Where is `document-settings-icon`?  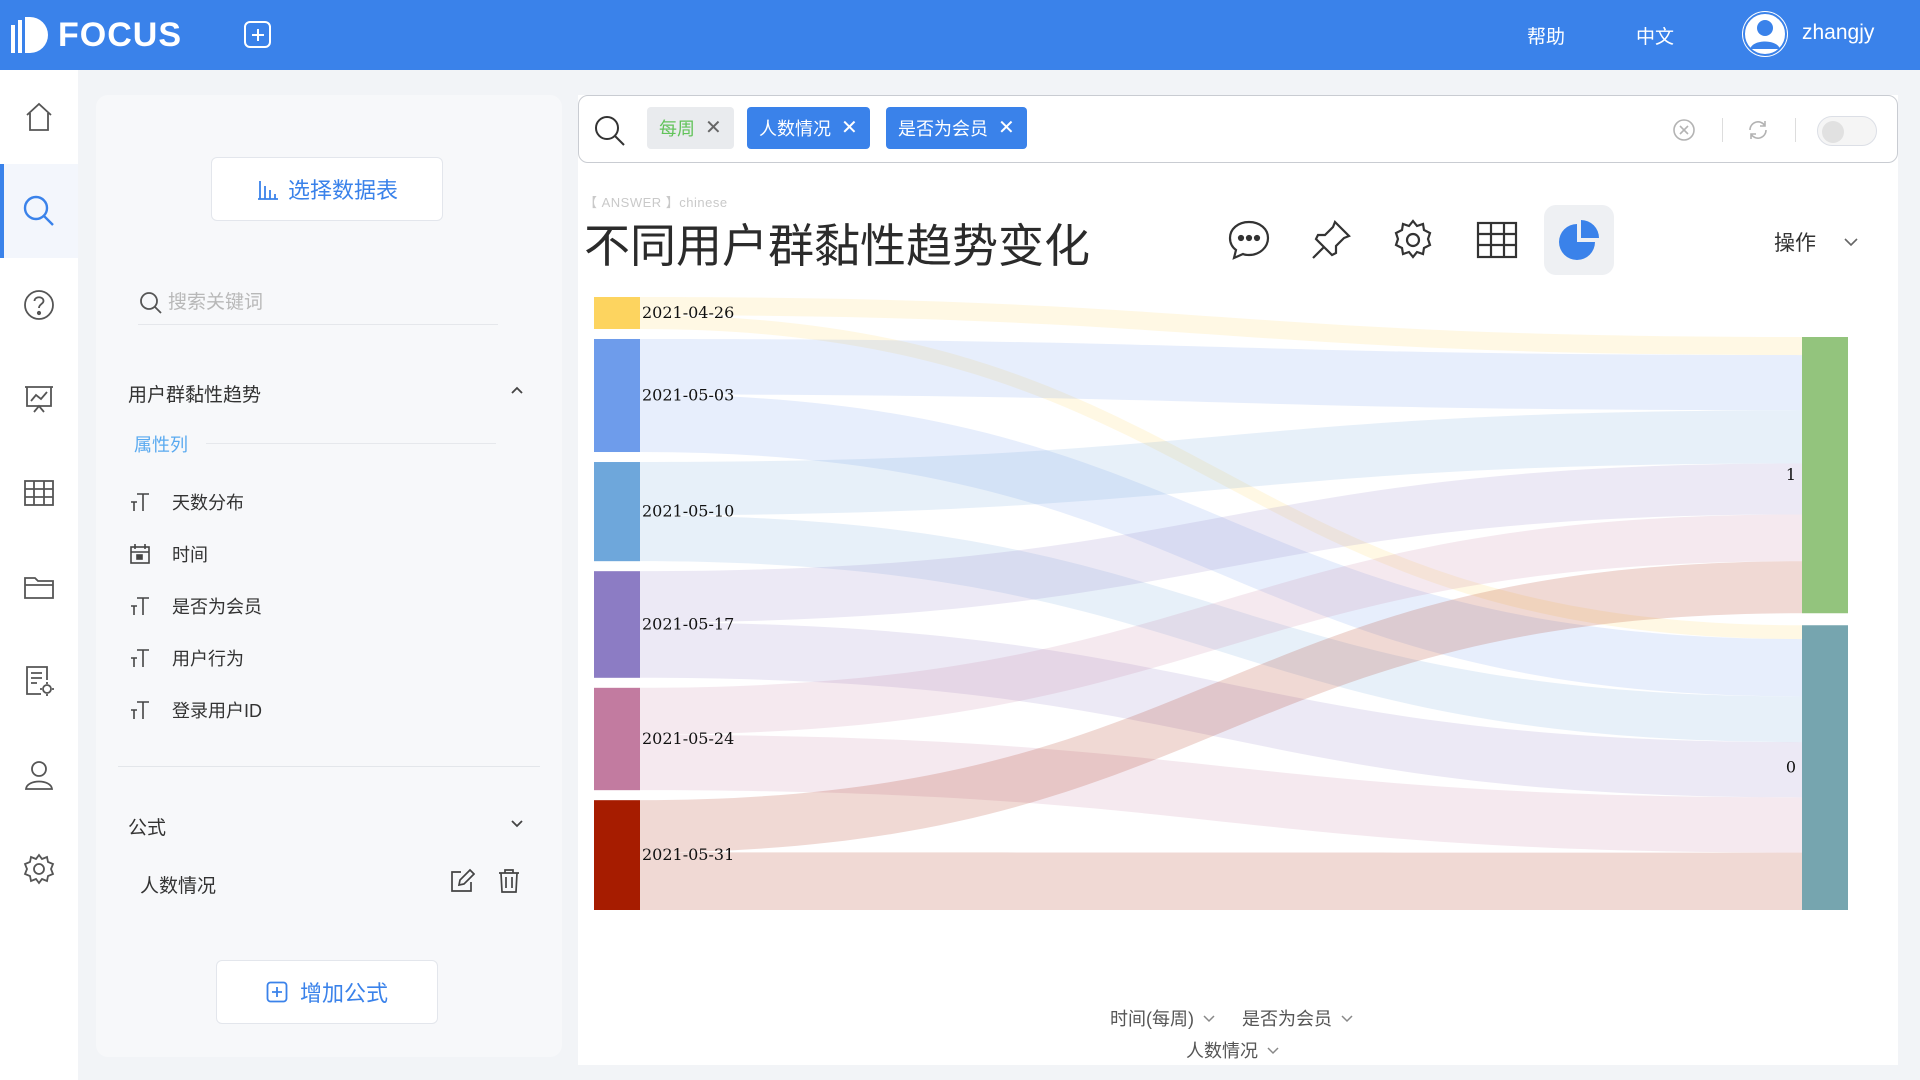 document-settings-icon is located at coordinates (40, 681).